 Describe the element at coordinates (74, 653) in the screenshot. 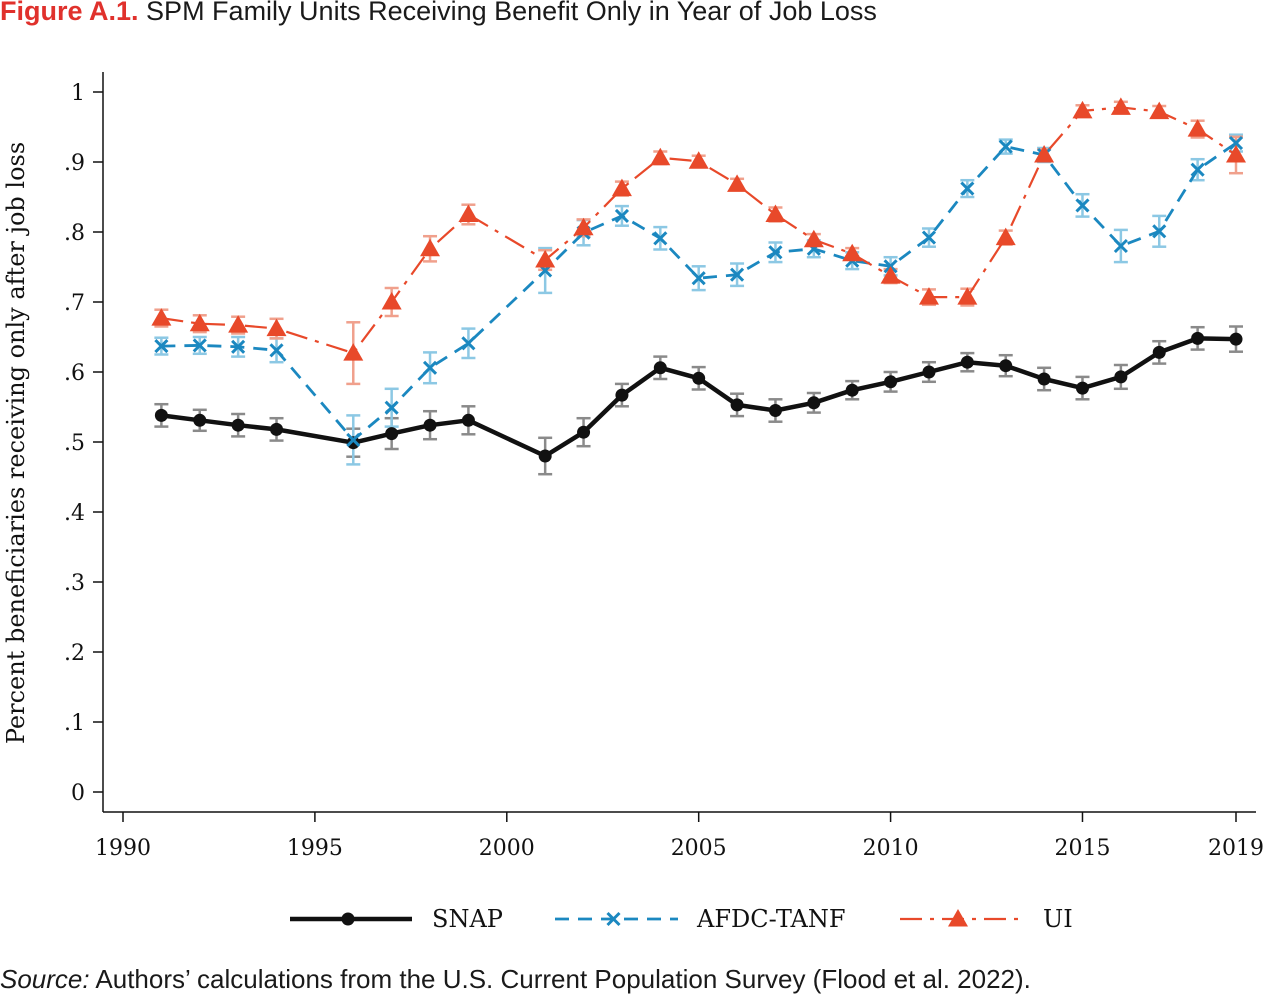

I see `y-tick-label: .2` at that location.